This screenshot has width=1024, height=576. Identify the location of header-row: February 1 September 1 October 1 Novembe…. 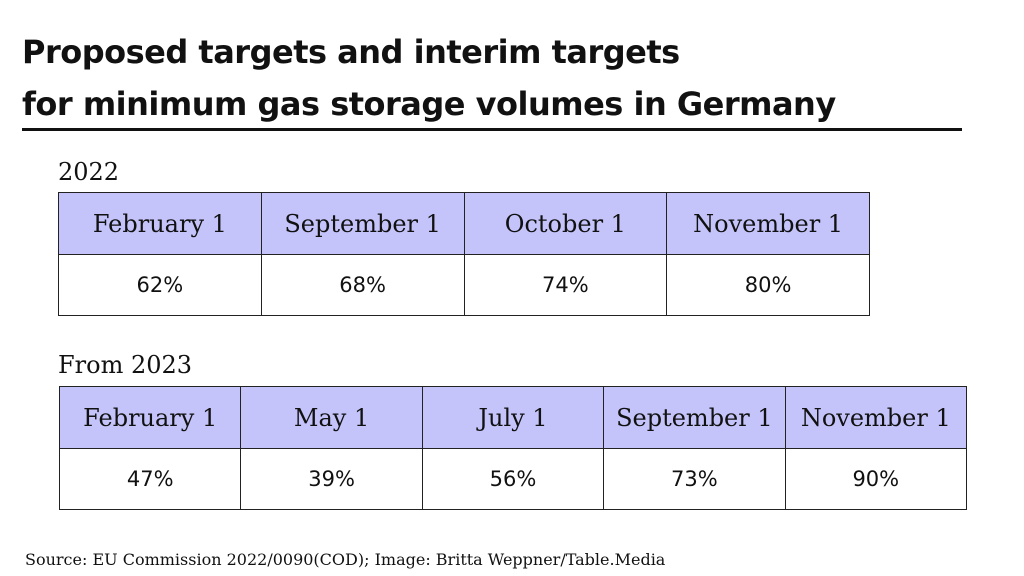
(464, 223).